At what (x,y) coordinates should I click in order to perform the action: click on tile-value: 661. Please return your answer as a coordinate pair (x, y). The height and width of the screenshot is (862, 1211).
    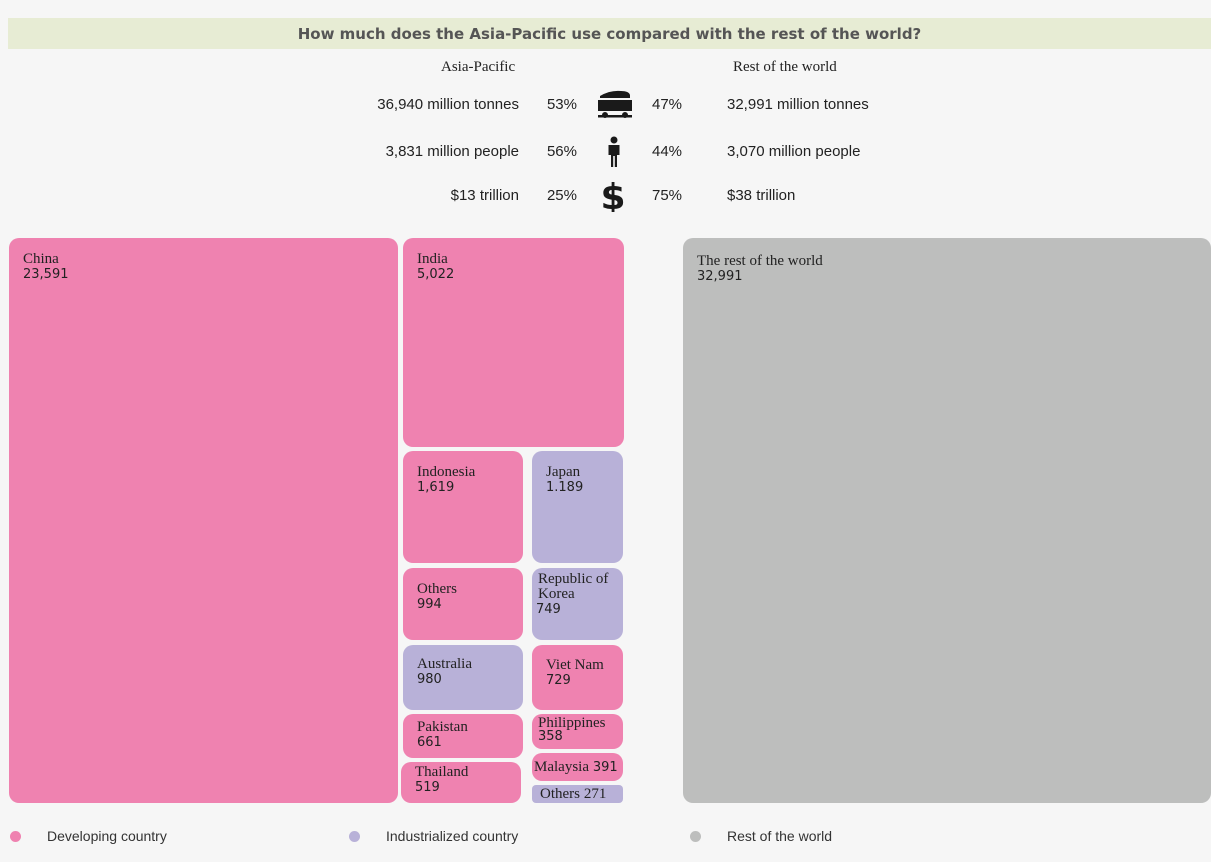
    Looking at the image, I should click on (429, 742).